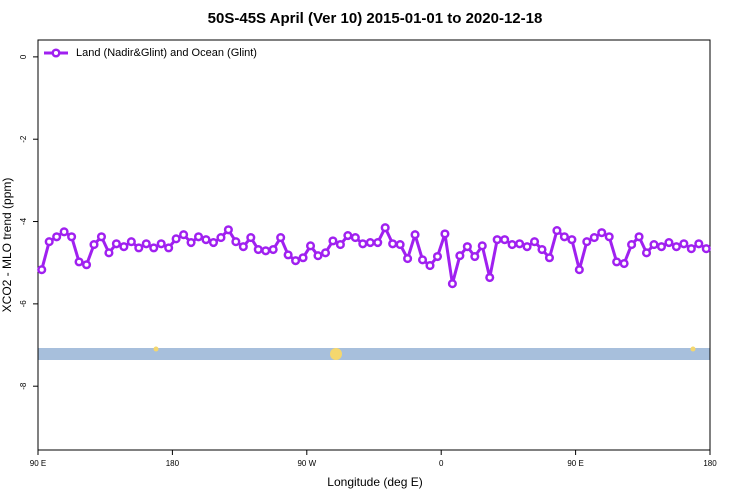 The image size is (750, 500). Describe the element at coordinates (23, 386) in the screenshot. I see `y-tick-label: -8` at that location.